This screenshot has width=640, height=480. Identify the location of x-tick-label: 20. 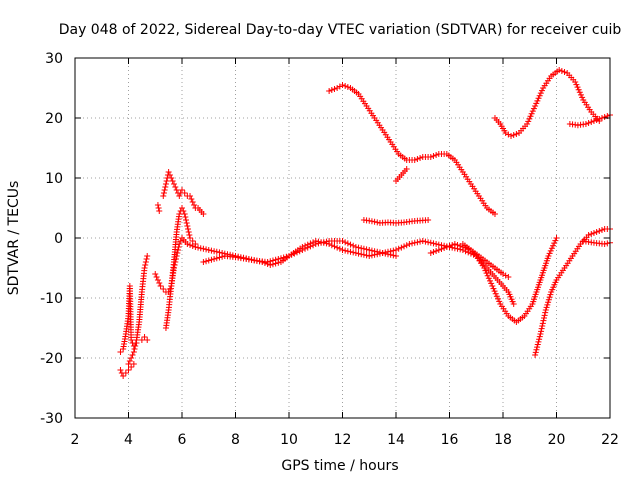
(557, 440).